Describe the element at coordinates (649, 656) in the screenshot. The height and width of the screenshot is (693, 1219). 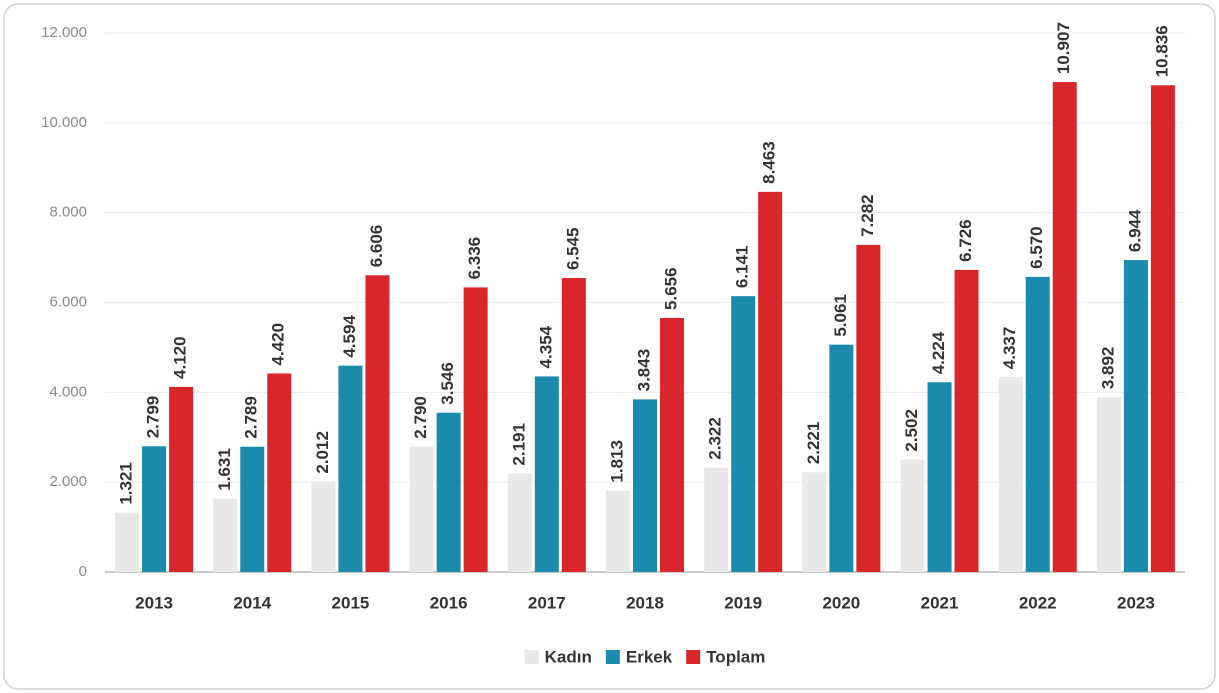
I see `legend-label: Erkek` at that location.